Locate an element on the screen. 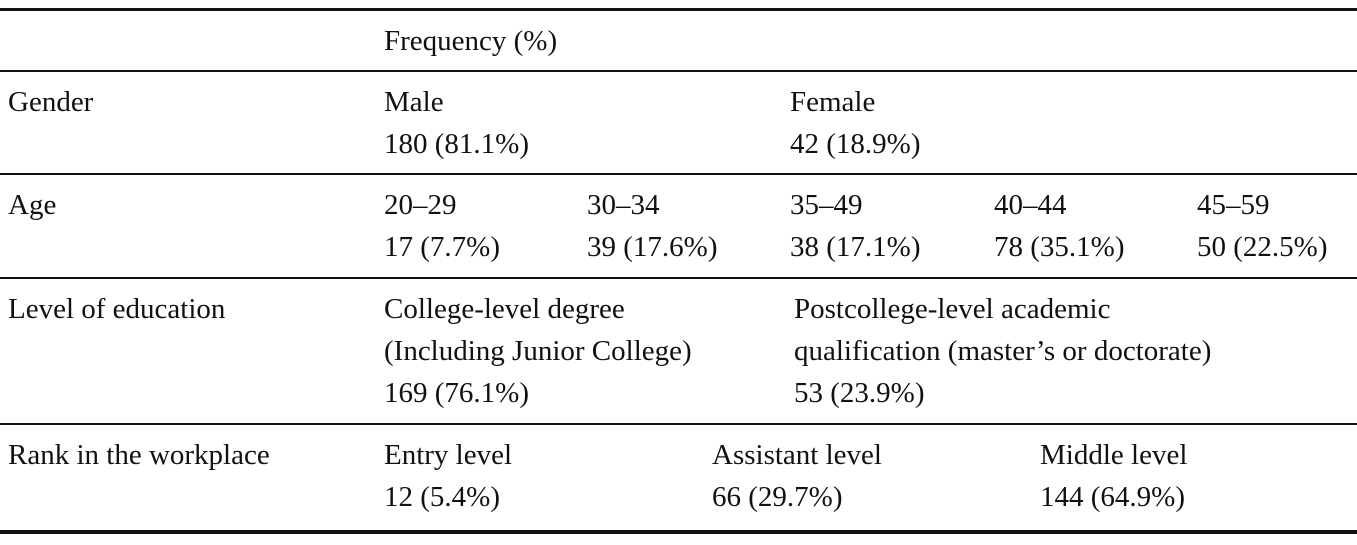 The height and width of the screenshot is (545, 1357). gender-female-cell: Female 42 (18.9%) is located at coordinates (855, 123).